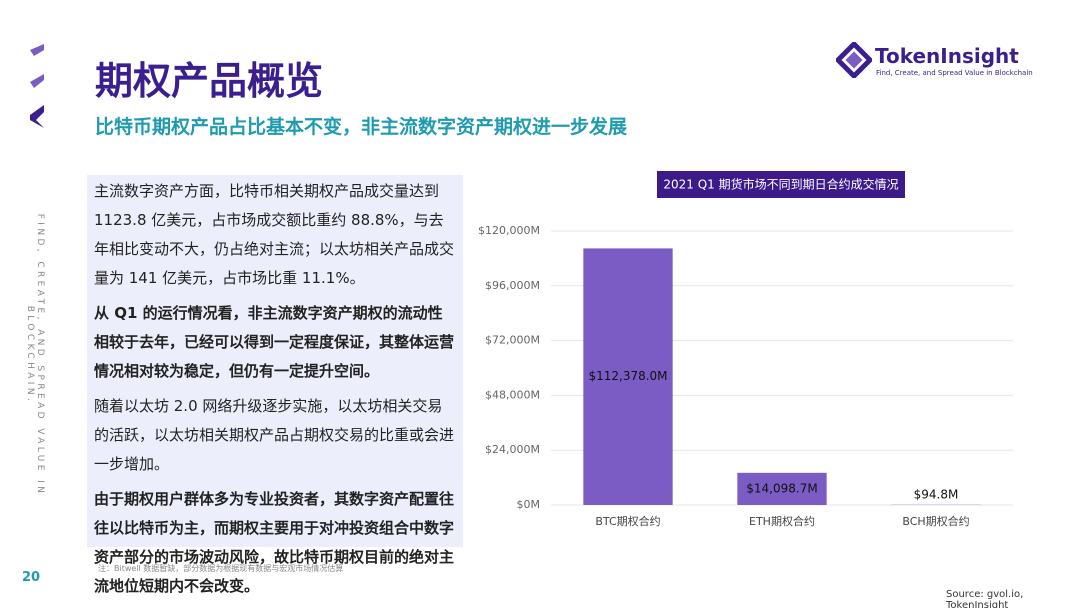  Describe the element at coordinates (512, 285) in the screenshot. I see `y-tick-label: $96,000M` at that location.